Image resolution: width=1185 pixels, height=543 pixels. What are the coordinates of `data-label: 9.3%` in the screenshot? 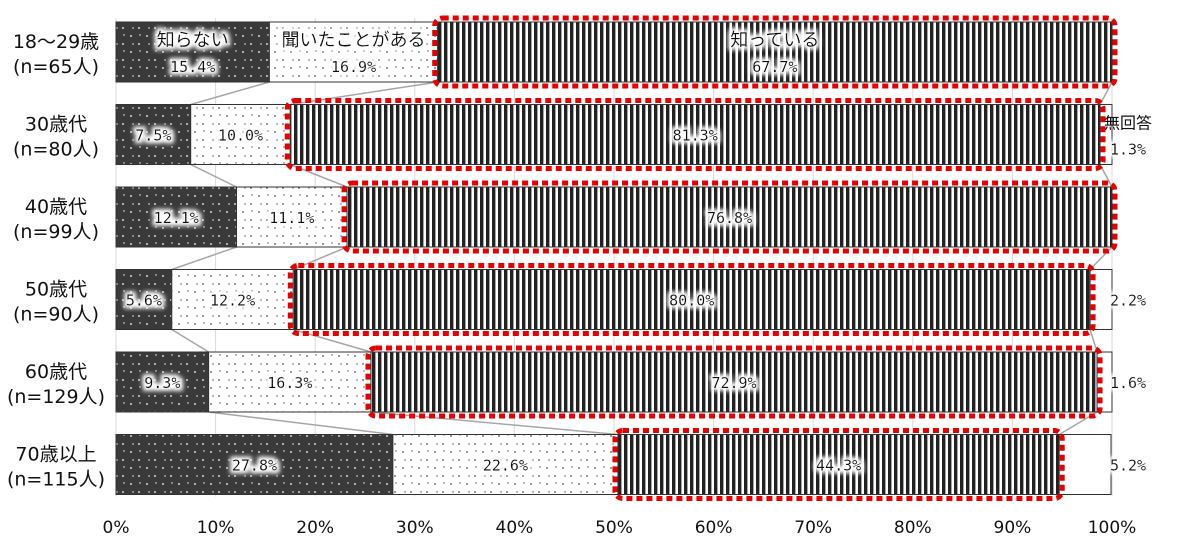 It's located at (162, 383).